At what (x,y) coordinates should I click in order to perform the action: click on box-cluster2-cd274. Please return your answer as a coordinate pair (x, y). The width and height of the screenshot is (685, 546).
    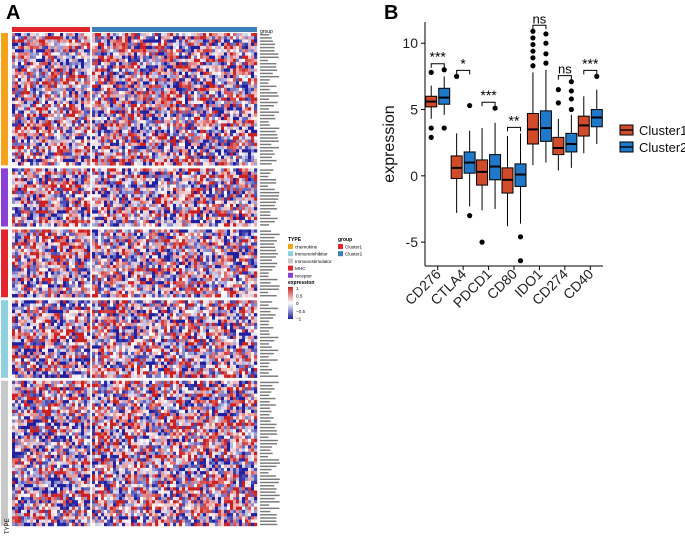
    Looking at the image, I should click on (571, 123).